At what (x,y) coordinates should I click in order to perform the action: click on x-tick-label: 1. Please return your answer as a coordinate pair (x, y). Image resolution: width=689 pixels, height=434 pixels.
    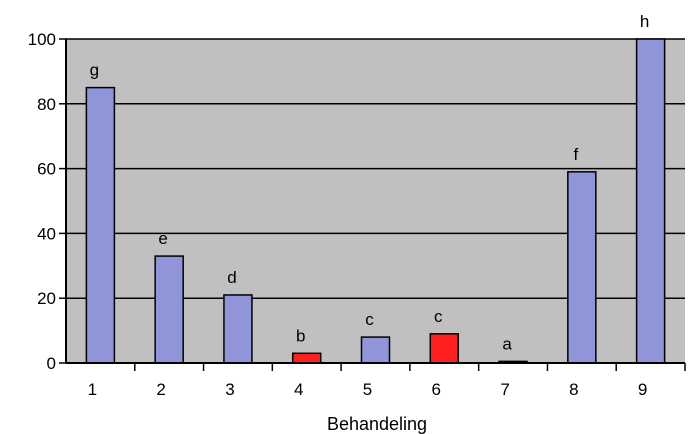
    Looking at the image, I should click on (92, 389).